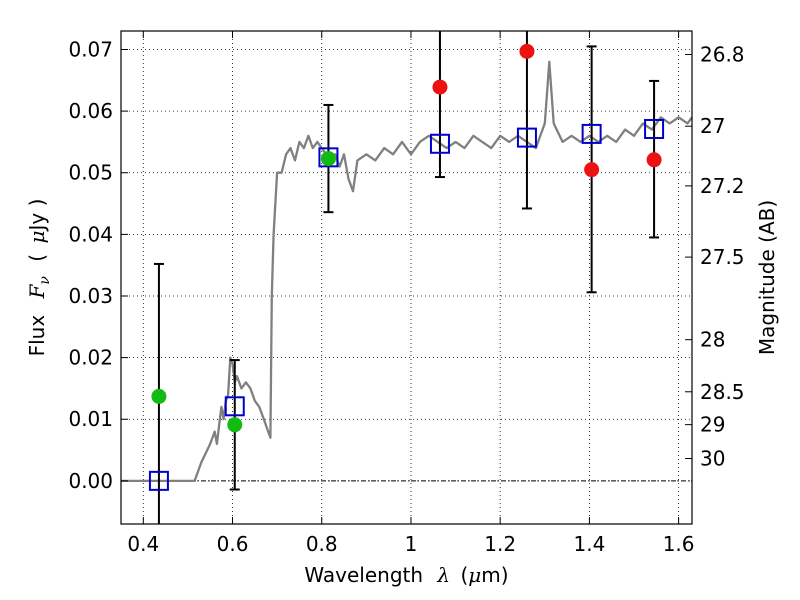 This screenshot has width=800, height=600. What do you see at coordinates (406, 575) in the screenshot?
I see `x-axis-label: Wavelength λ (μm)` at bounding box center [406, 575].